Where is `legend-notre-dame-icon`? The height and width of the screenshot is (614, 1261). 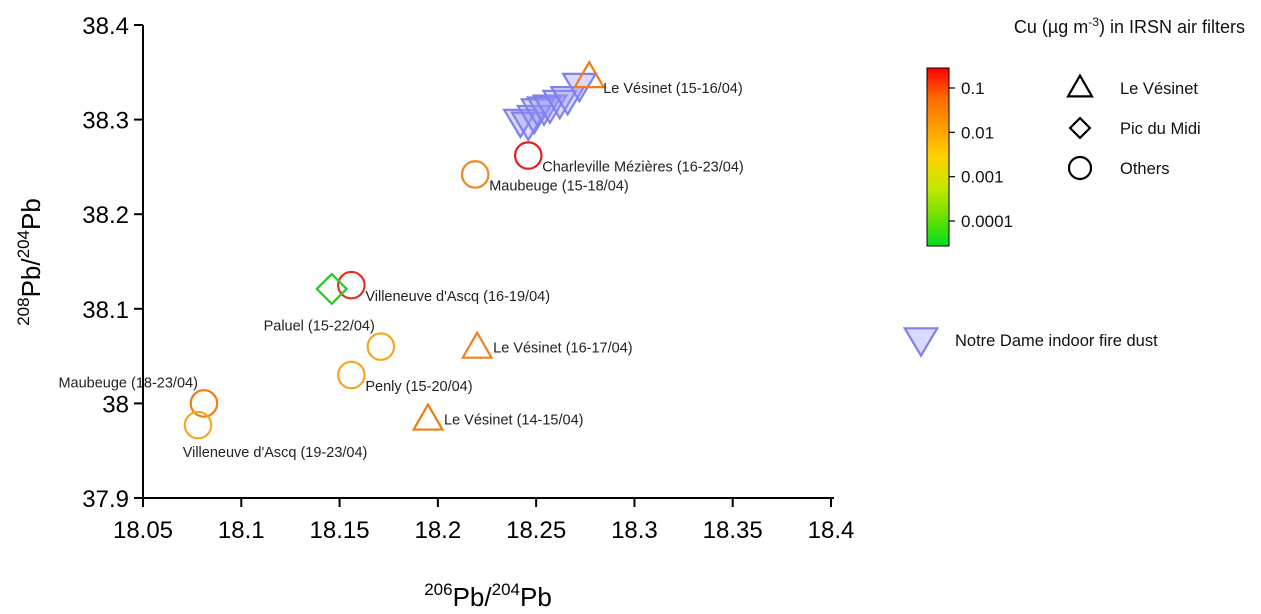
legend-notre-dame-icon is located at coordinates (921, 342).